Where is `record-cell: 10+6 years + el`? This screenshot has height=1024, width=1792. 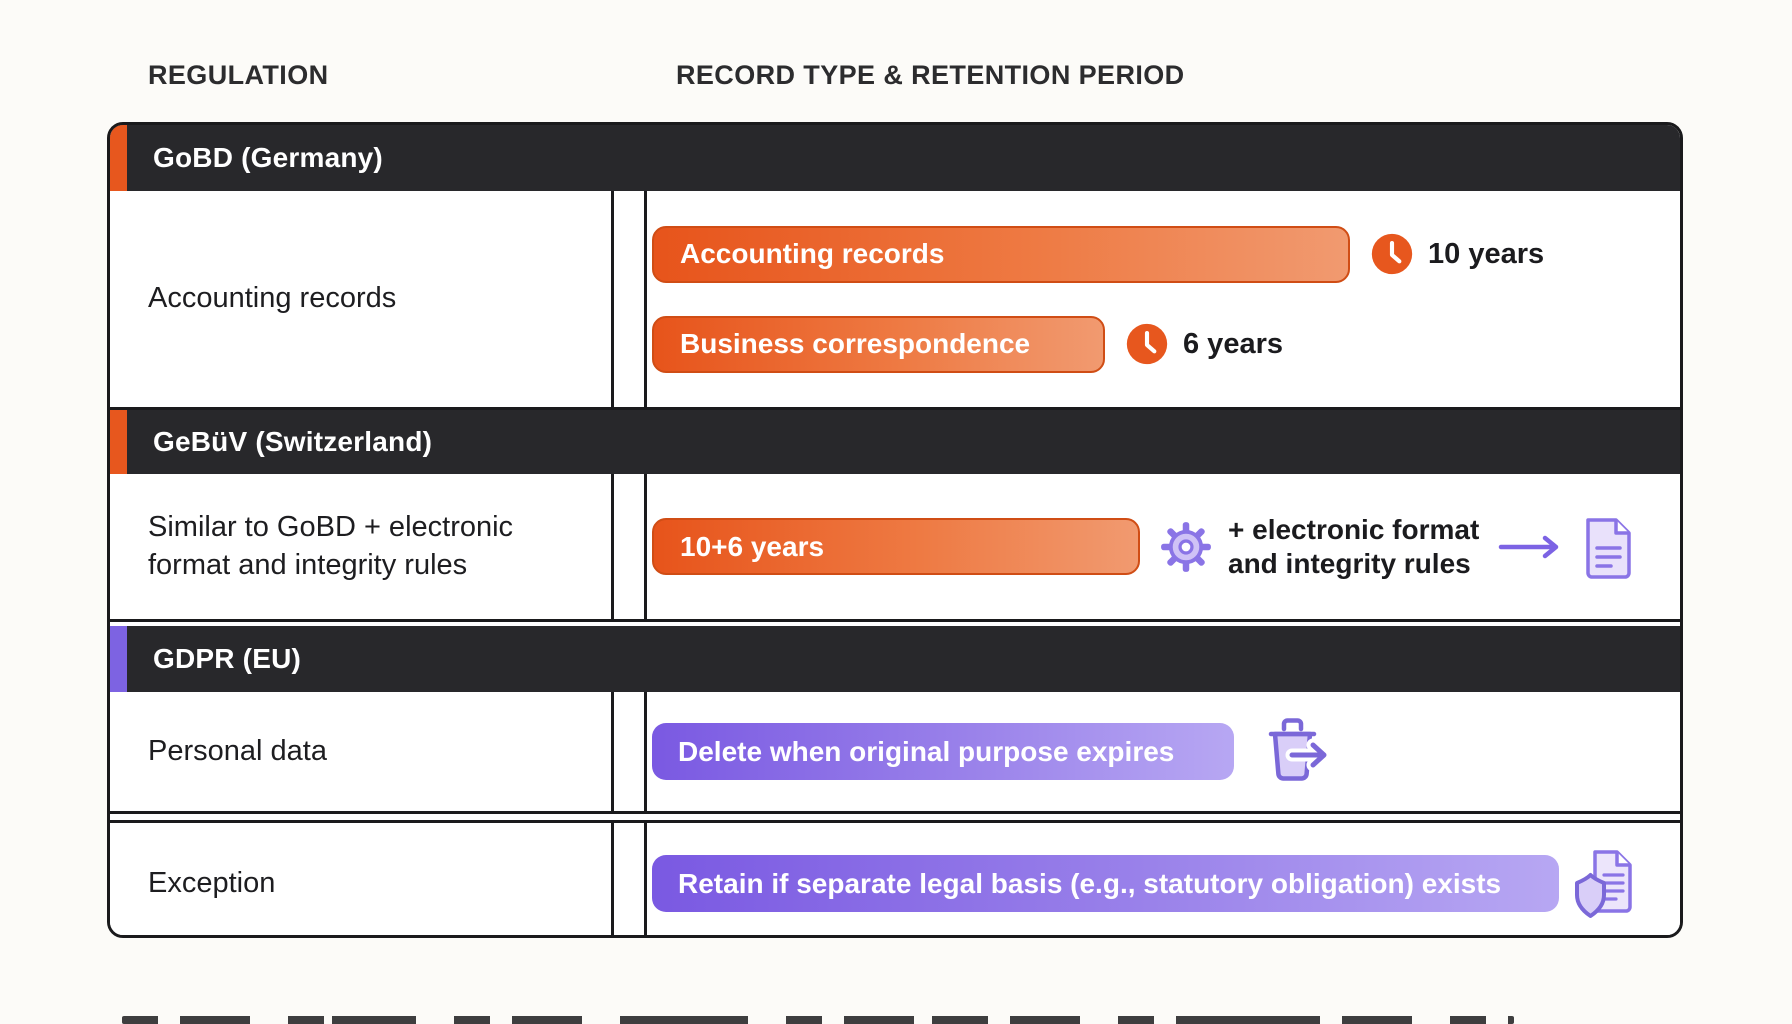
record-cell: 10+6 years + el is located at coordinates (1163, 546).